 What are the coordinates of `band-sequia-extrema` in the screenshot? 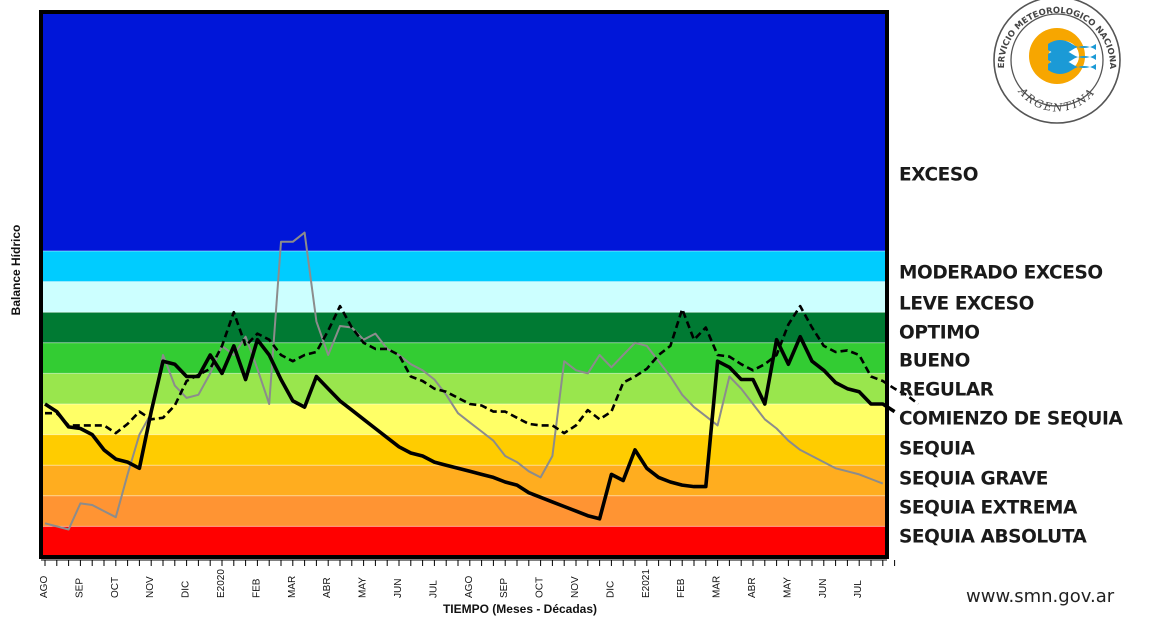 It's located at (464, 511).